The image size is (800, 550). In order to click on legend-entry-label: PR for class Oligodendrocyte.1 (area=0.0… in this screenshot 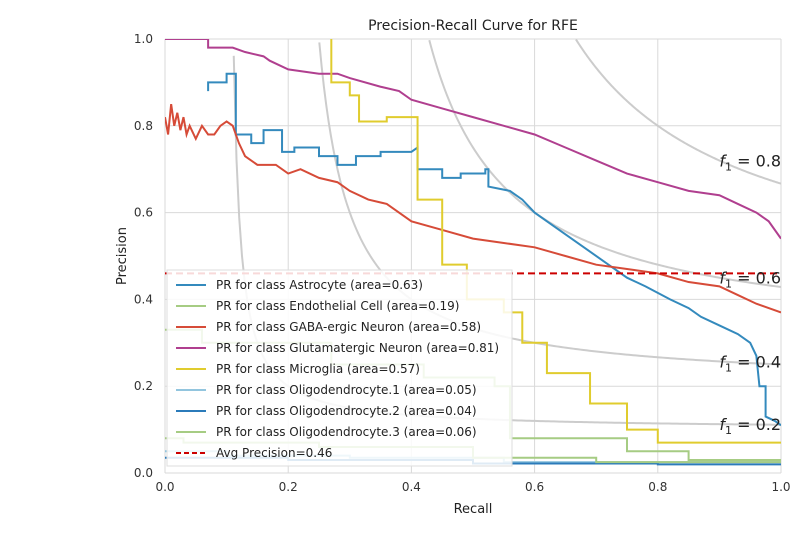, I will do `click(346, 390)`.